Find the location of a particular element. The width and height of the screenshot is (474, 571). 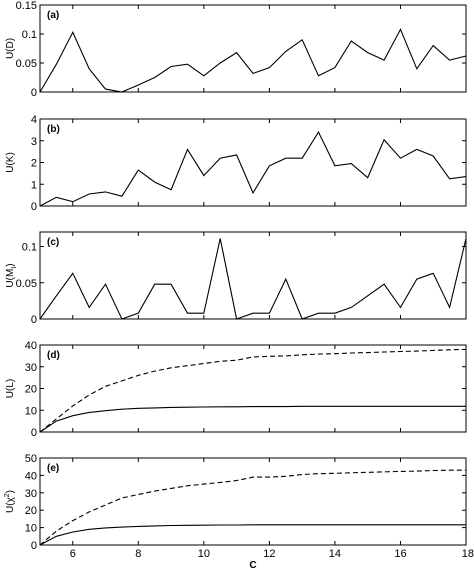

xtick-label: 16 is located at coordinates (400, 554).